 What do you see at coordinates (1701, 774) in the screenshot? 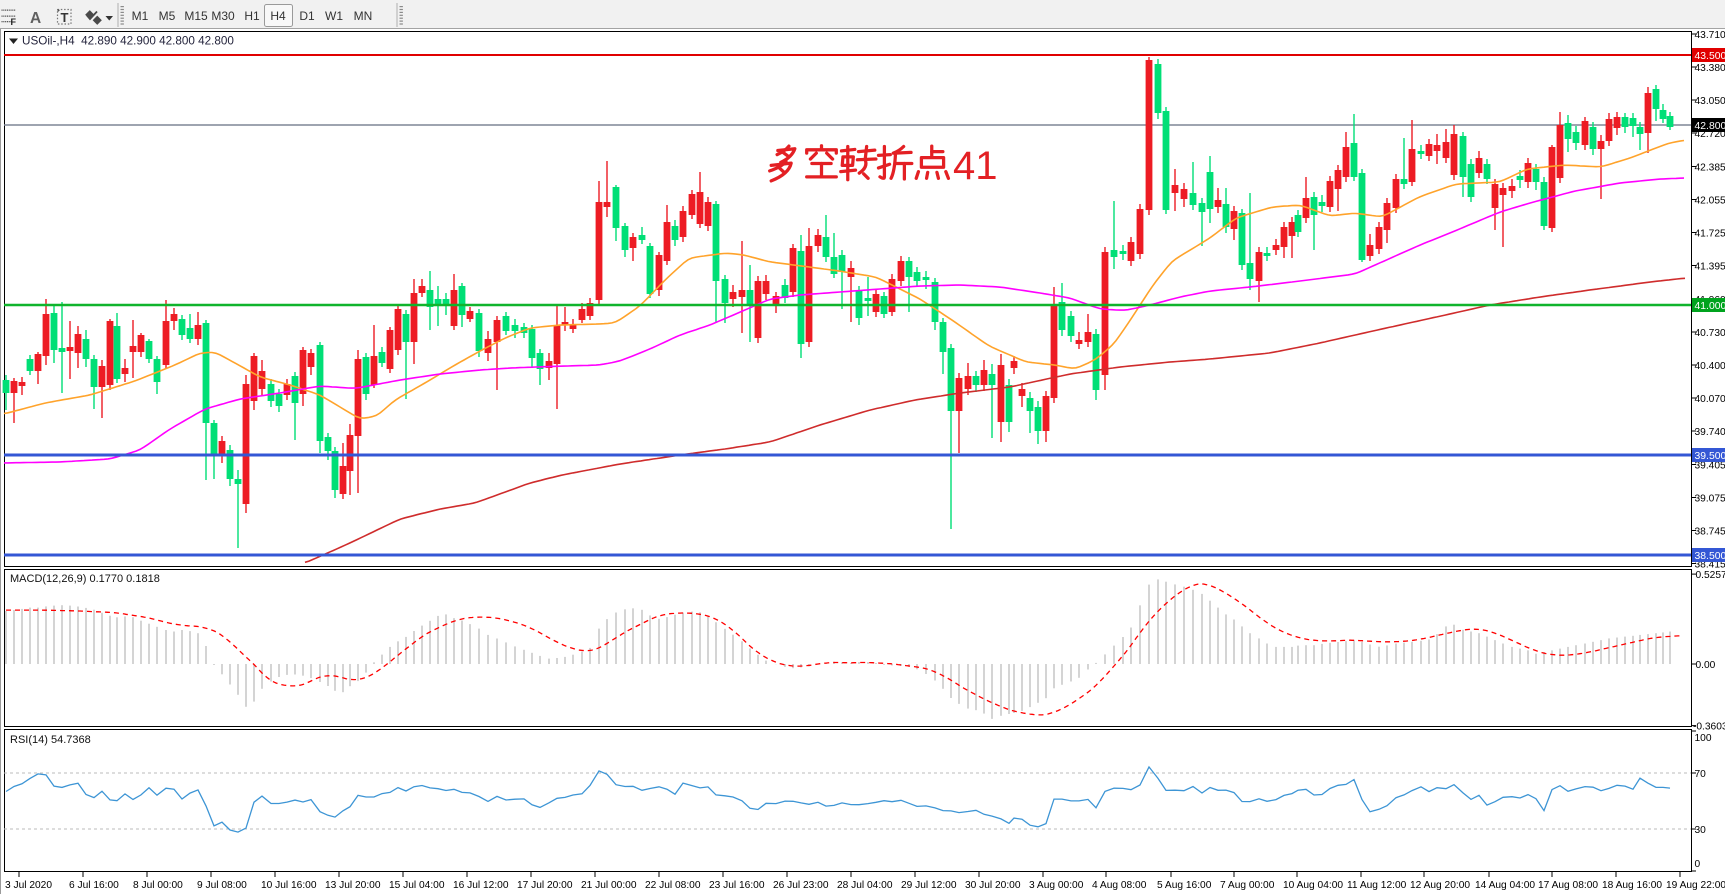
I see `svg-text: 70` at bounding box center [1701, 774].